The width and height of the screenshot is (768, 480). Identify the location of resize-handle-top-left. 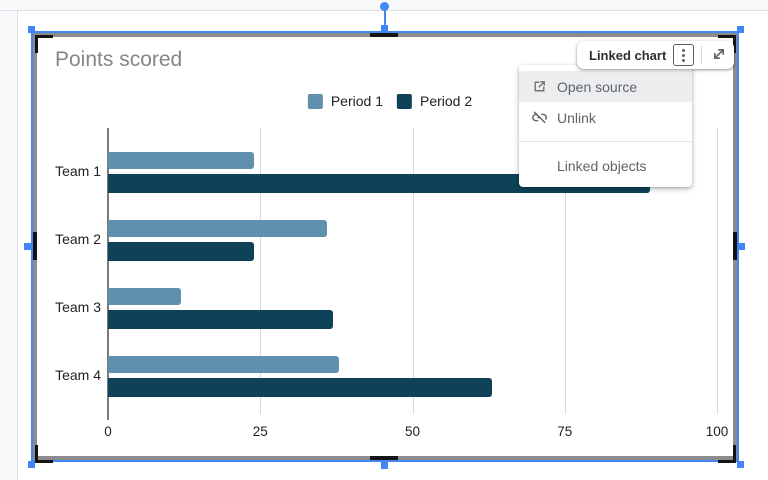
(31, 29).